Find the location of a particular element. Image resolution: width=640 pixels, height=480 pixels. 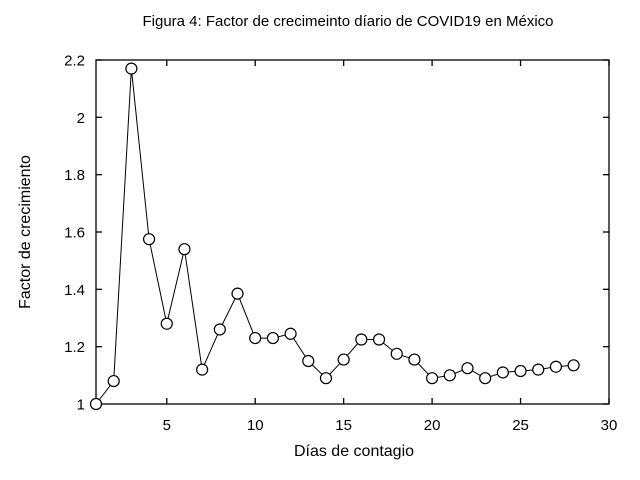

x-tick-label: 30 is located at coordinates (609, 425).